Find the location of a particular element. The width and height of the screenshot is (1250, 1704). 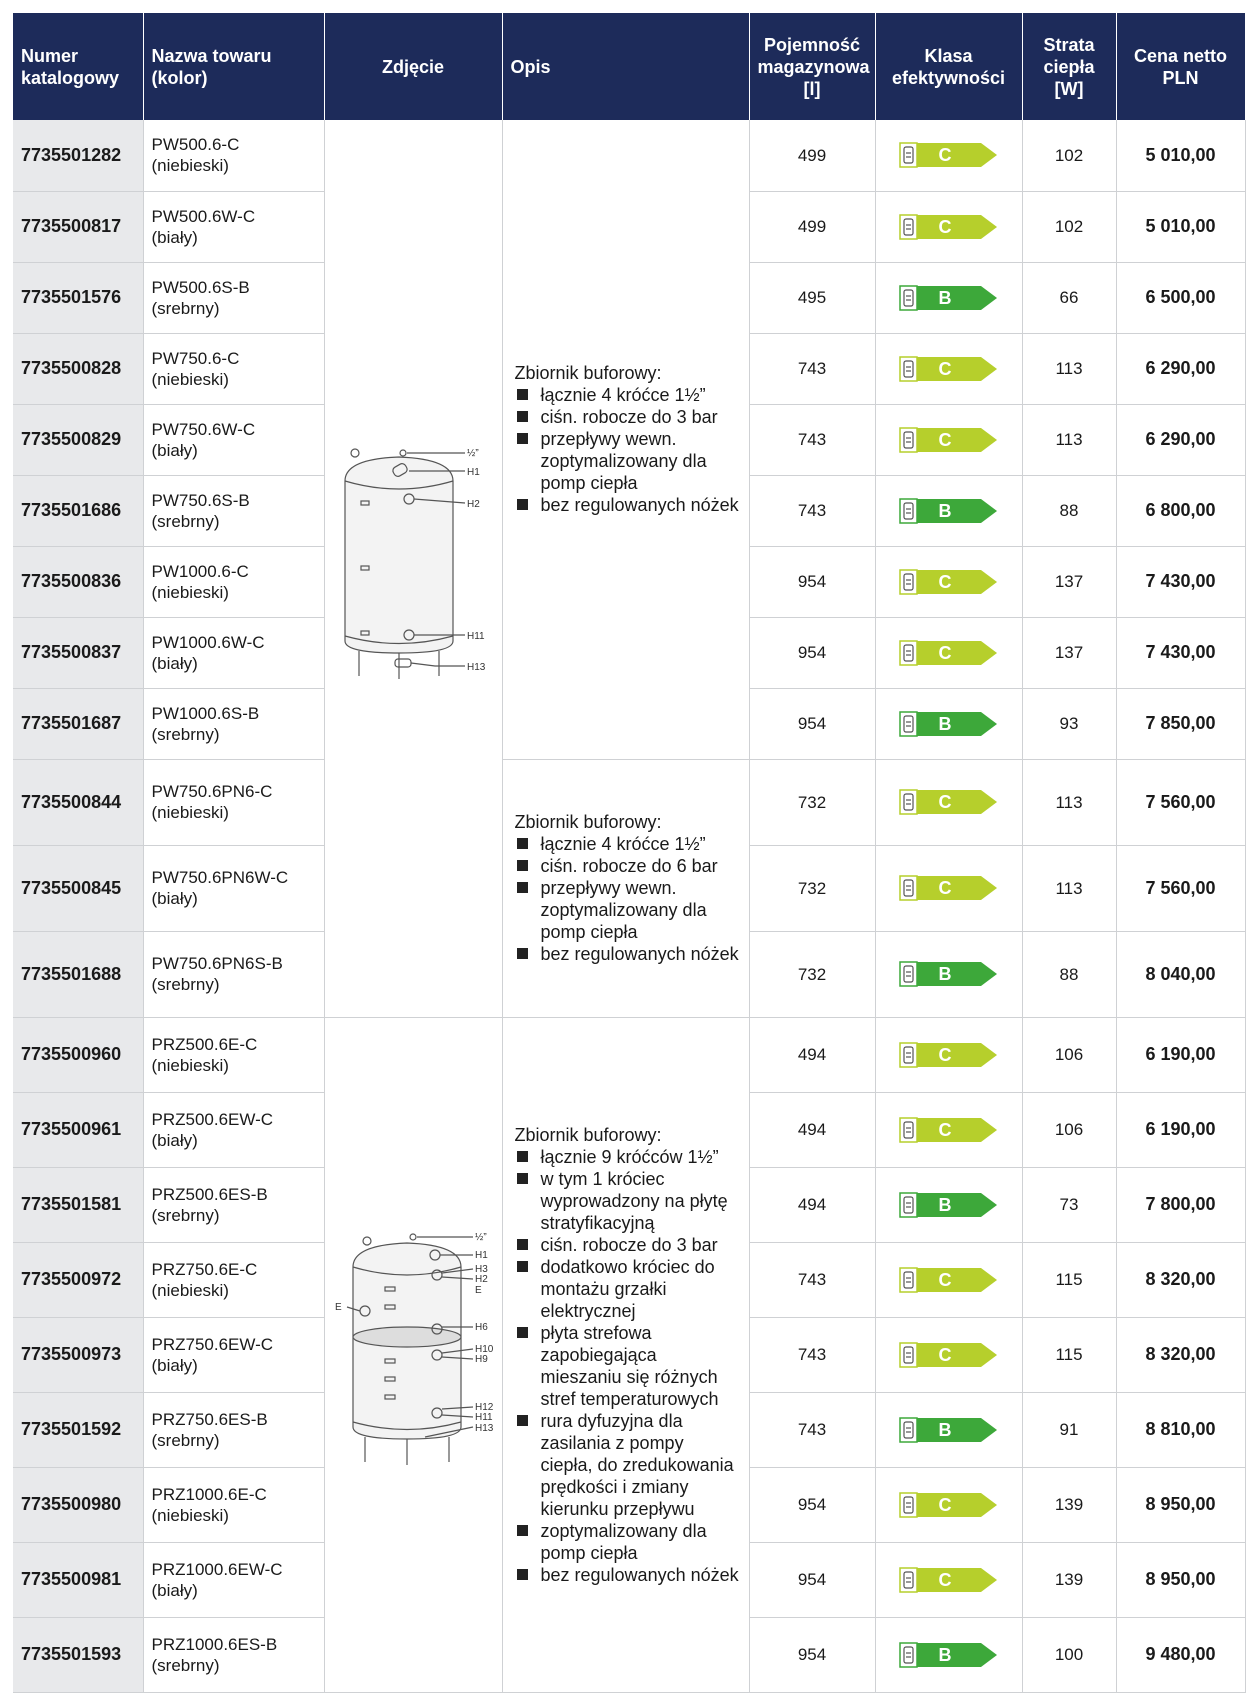

model: PW500.6-C is located at coordinates (195, 145).